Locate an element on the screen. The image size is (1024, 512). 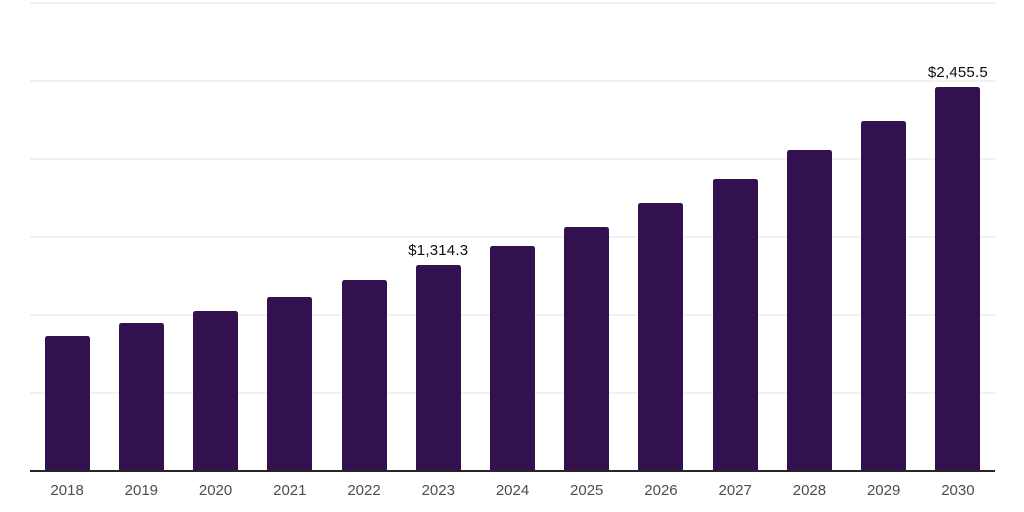
x-axis-label-2018: 2018 is located at coordinates (67, 490).